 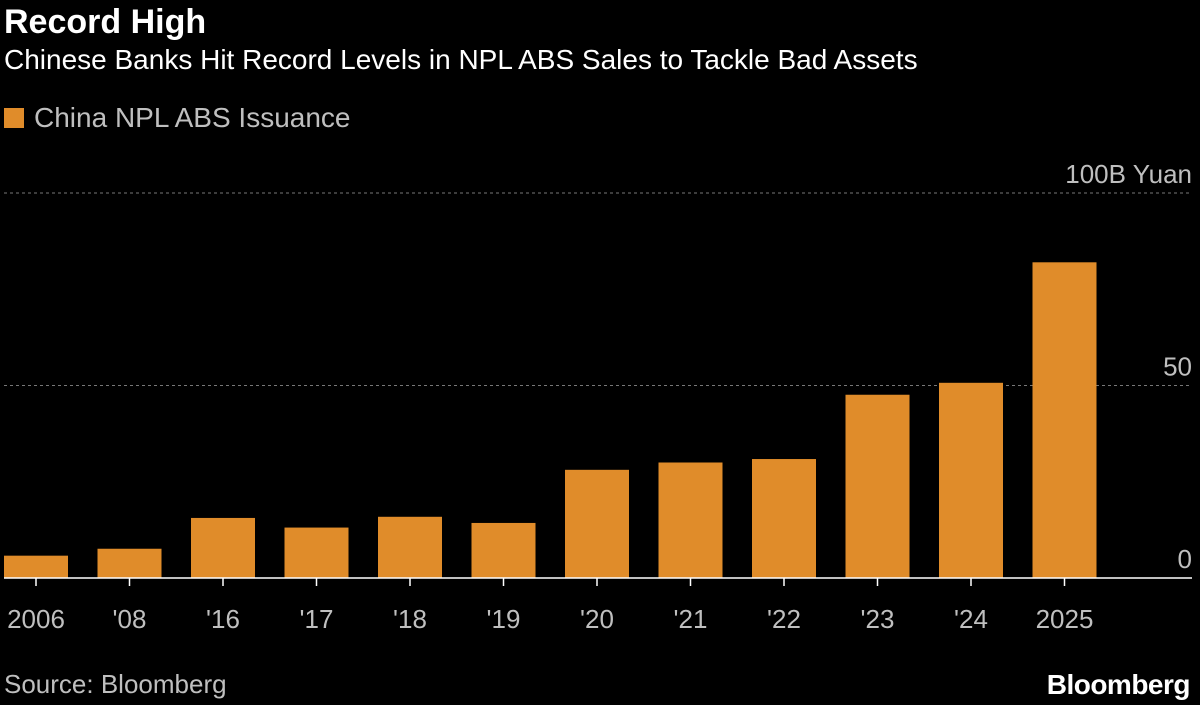 I want to click on x-tick-label: 2006, so click(x=36, y=619).